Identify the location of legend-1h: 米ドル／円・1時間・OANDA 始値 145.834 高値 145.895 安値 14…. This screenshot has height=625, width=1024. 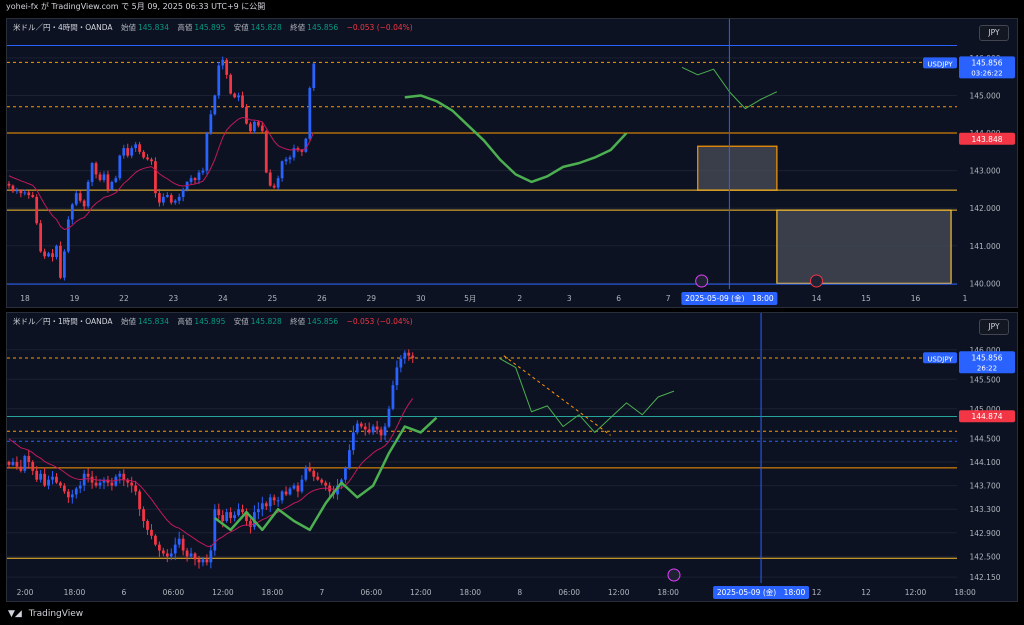
(216, 321).